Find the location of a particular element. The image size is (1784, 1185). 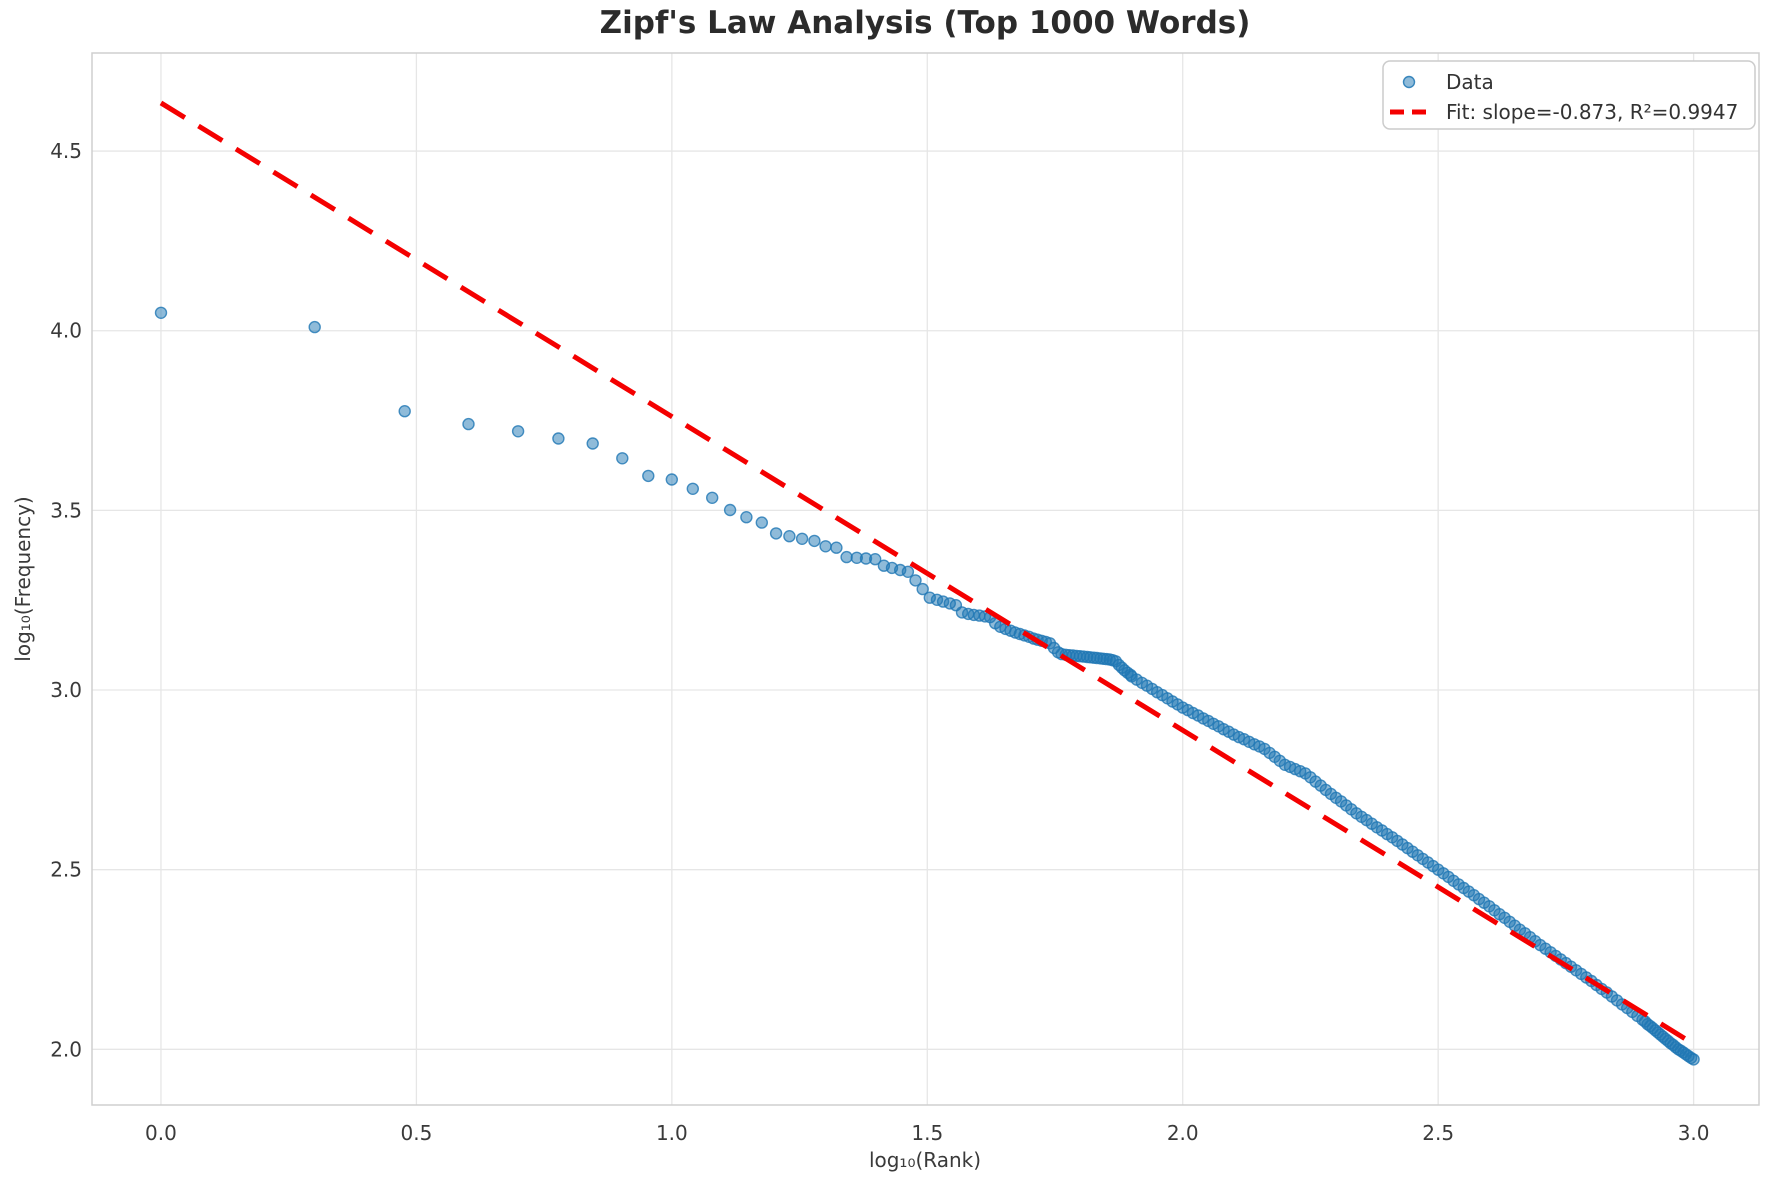

y-tick-label: 2.0 is located at coordinates (66, 1049).